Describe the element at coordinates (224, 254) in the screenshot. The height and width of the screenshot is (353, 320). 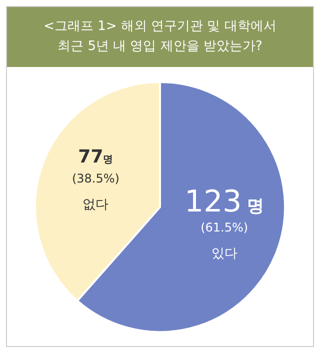
I see `slice-label: 있다` at that location.